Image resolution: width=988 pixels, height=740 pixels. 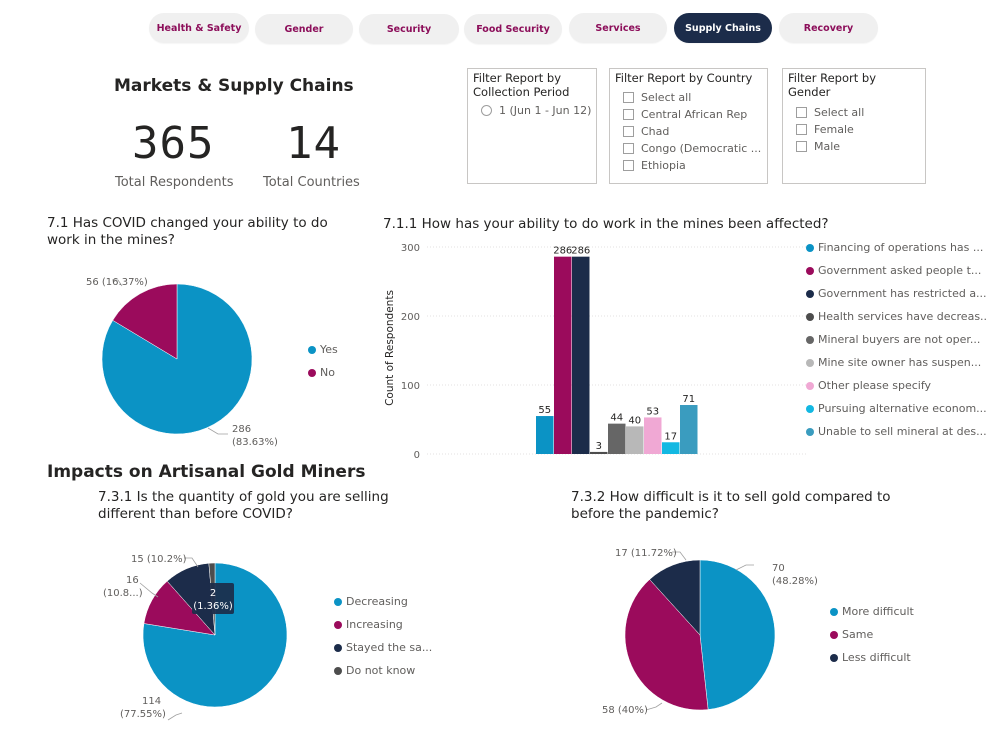 I want to click on legend-label: No, so click(x=327, y=372).